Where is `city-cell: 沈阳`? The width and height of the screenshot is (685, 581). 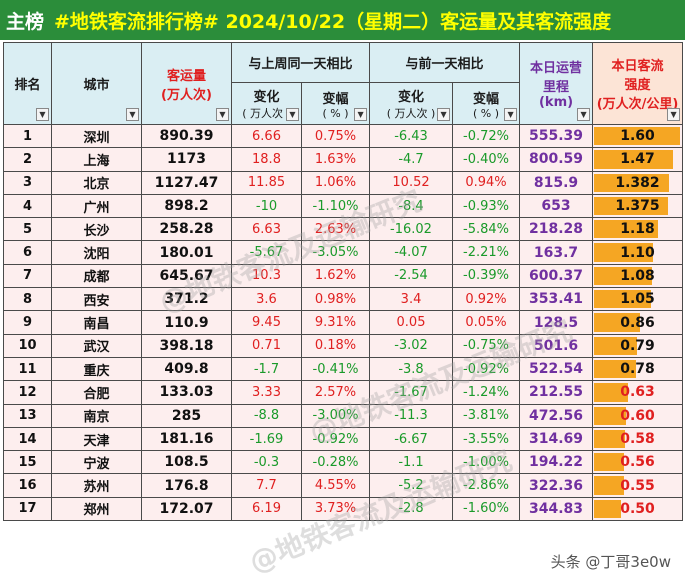 city-cell: 沈阳 is located at coordinates (96, 252).